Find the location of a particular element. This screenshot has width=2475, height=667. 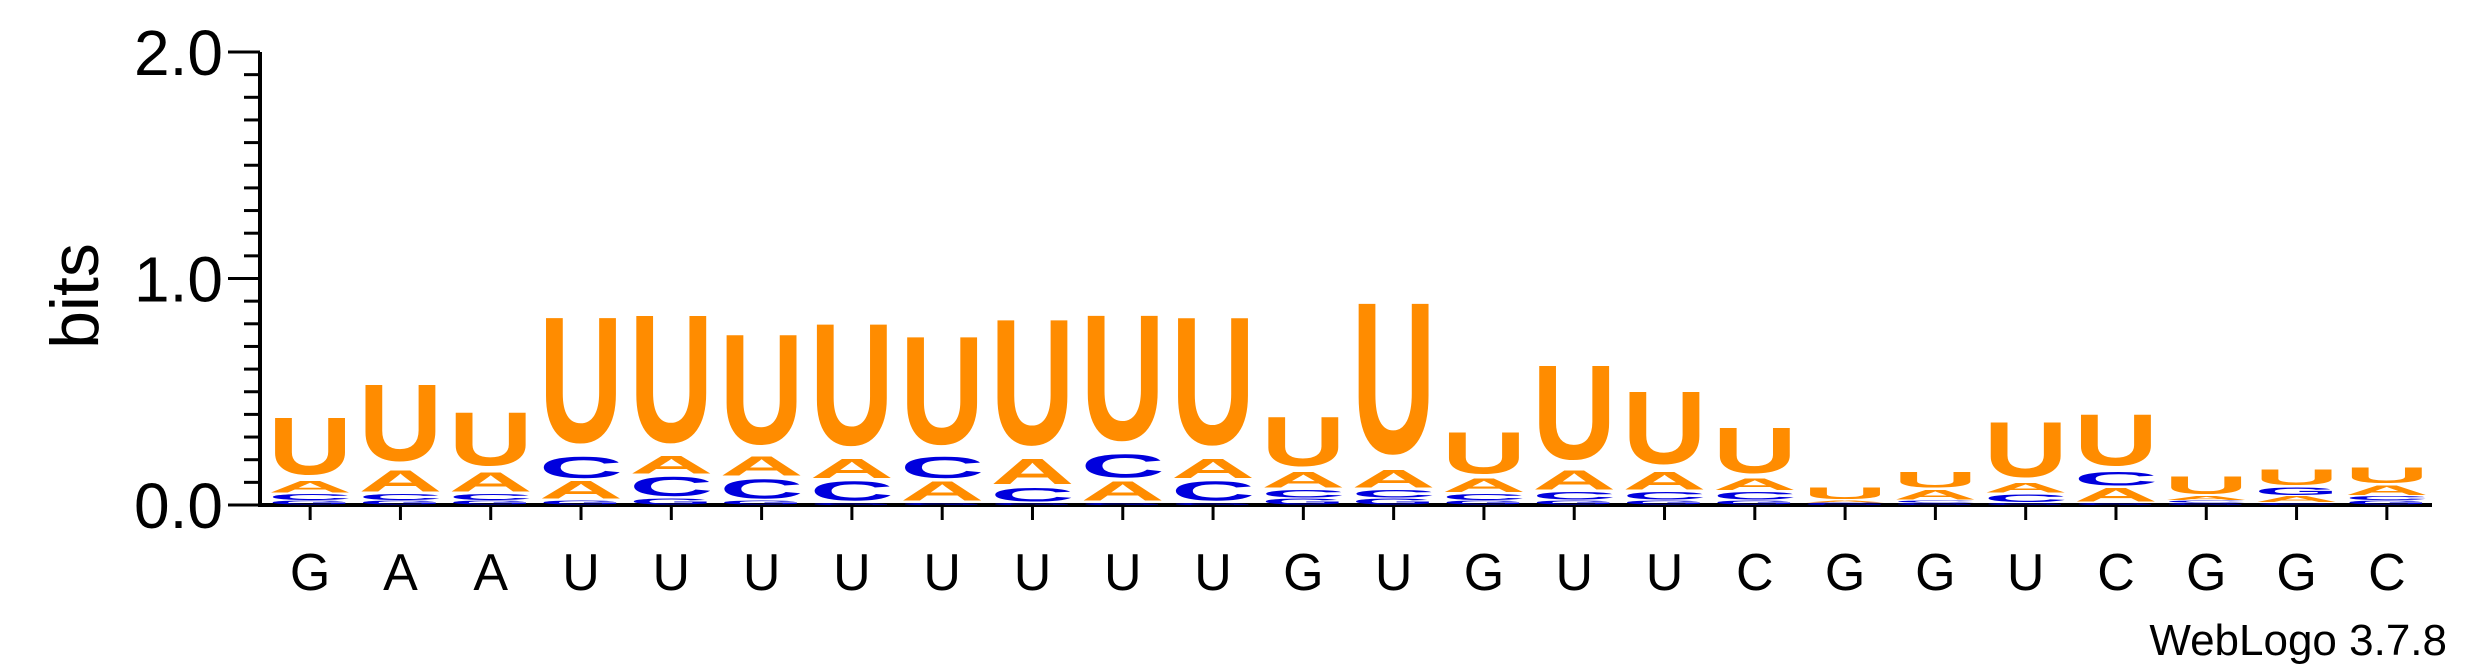

x-tick-label: A is located at coordinates (400, 573).